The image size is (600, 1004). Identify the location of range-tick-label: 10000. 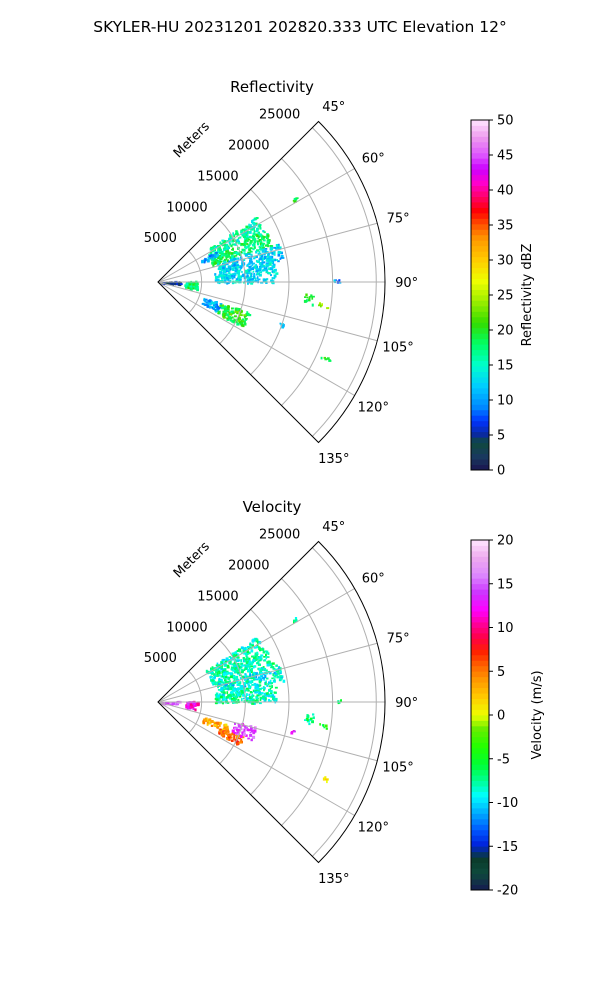
(186, 627).